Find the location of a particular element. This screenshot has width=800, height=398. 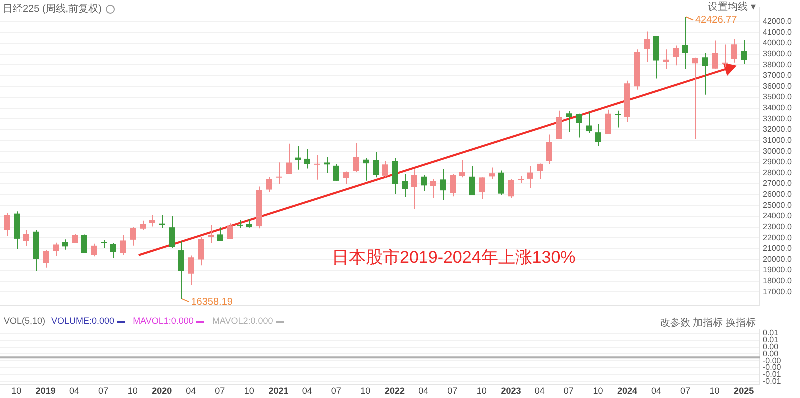

x-tick-label: 2021 is located at coordinates (278, 391).